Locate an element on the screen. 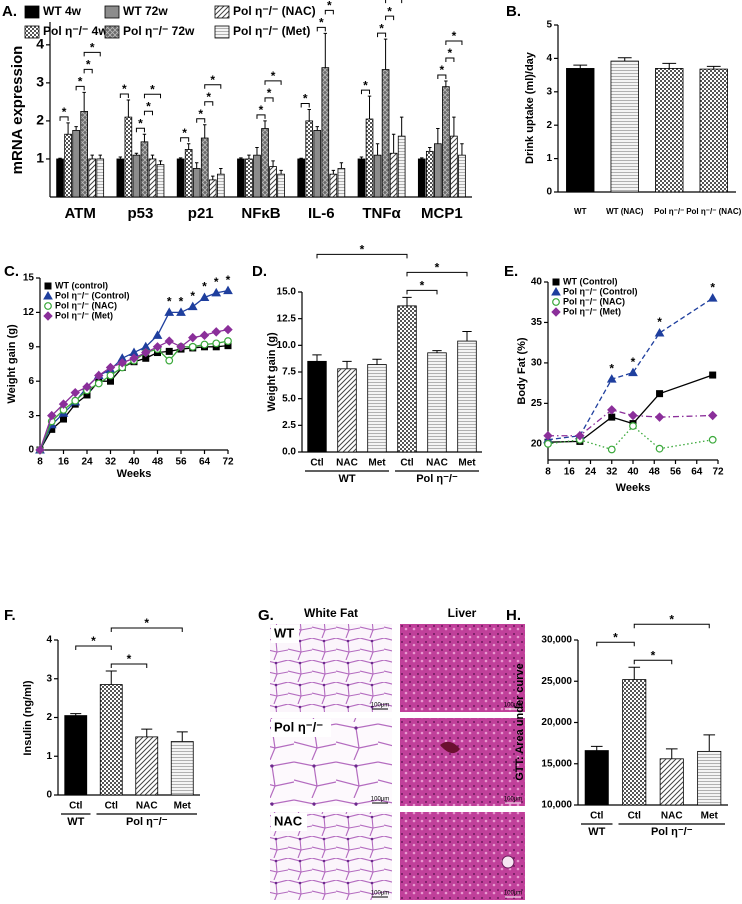  y-tick-label: 5 is located at coordinates (549, 25).